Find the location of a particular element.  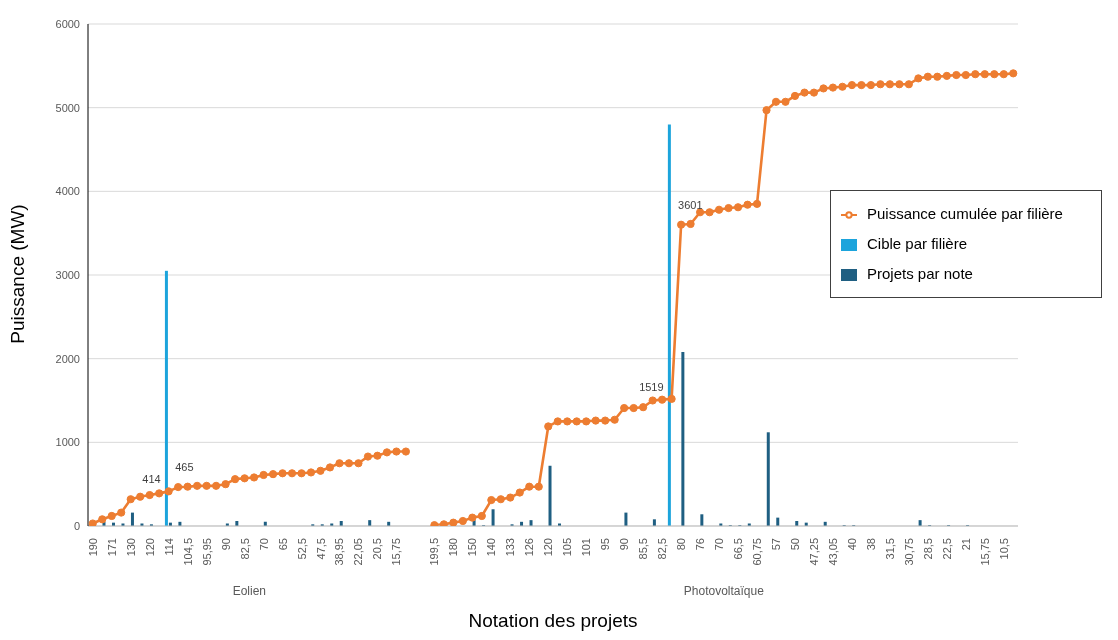

data-label: 414 is located at coordinates (151, 479).